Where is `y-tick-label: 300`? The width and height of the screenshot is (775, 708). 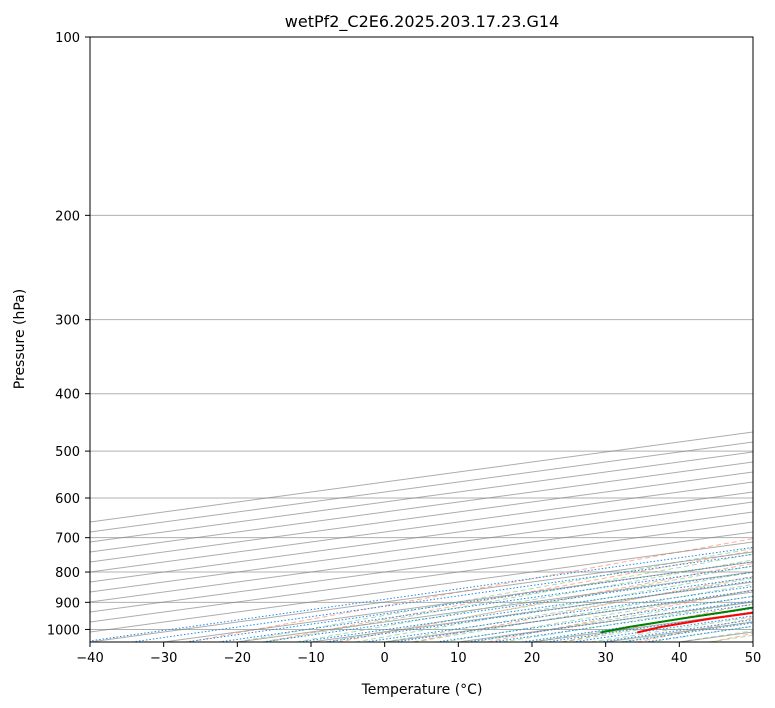 y-tick-label: 300 is located at coordinates (67, 321).